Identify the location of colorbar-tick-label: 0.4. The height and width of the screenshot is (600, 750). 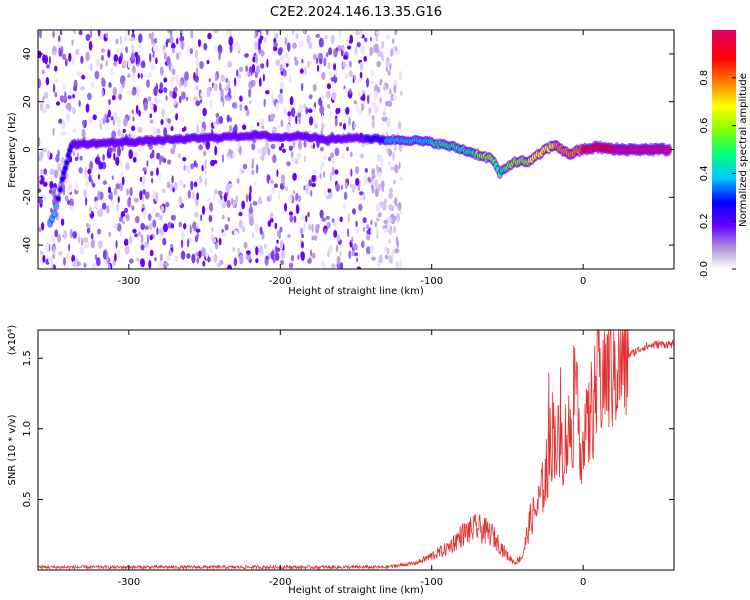
(704, 173).